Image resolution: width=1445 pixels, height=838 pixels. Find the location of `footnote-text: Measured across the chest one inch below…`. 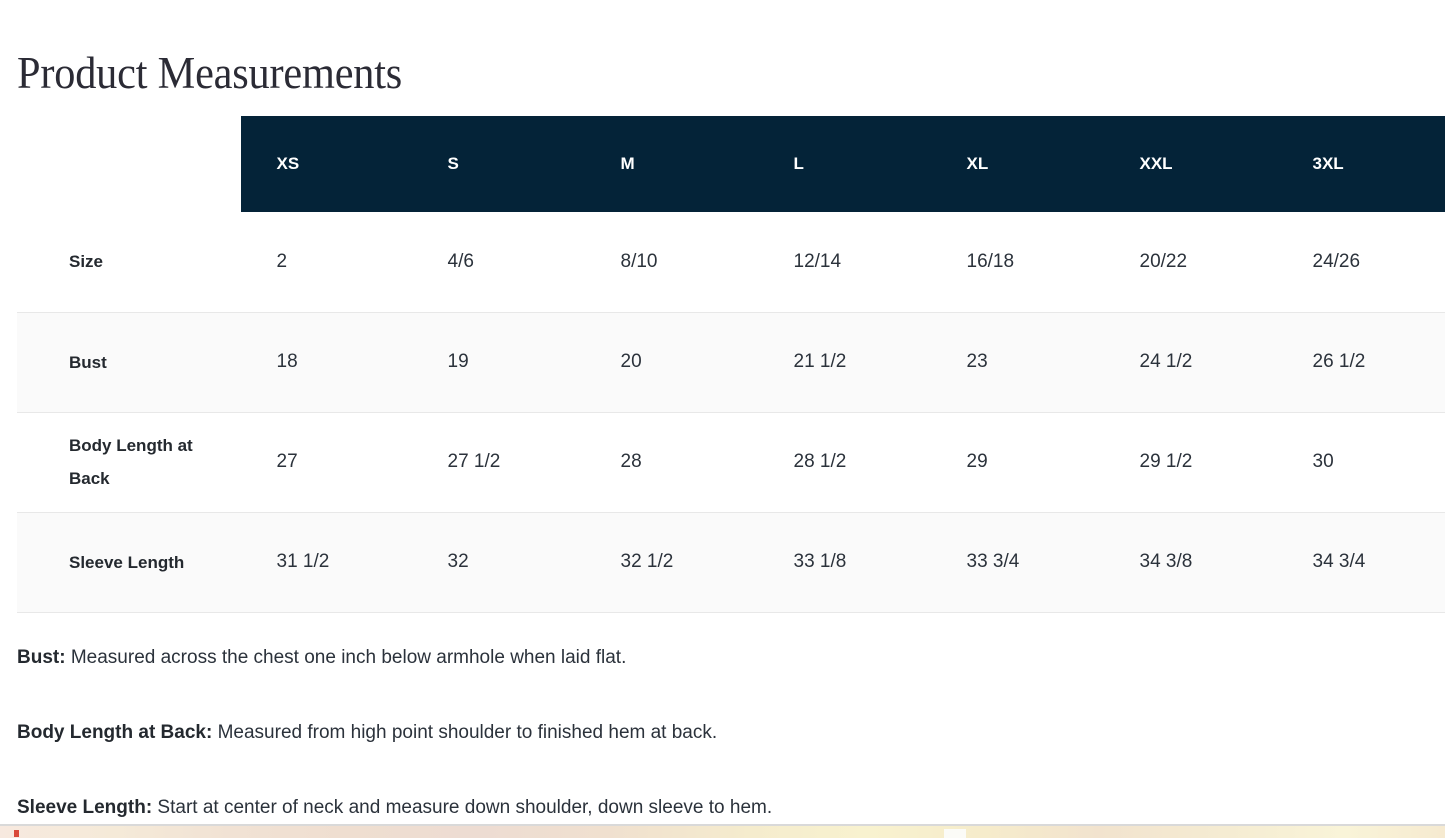

footnote-text: Measured across the chest one inch below… is located at coordinates (346, 657).